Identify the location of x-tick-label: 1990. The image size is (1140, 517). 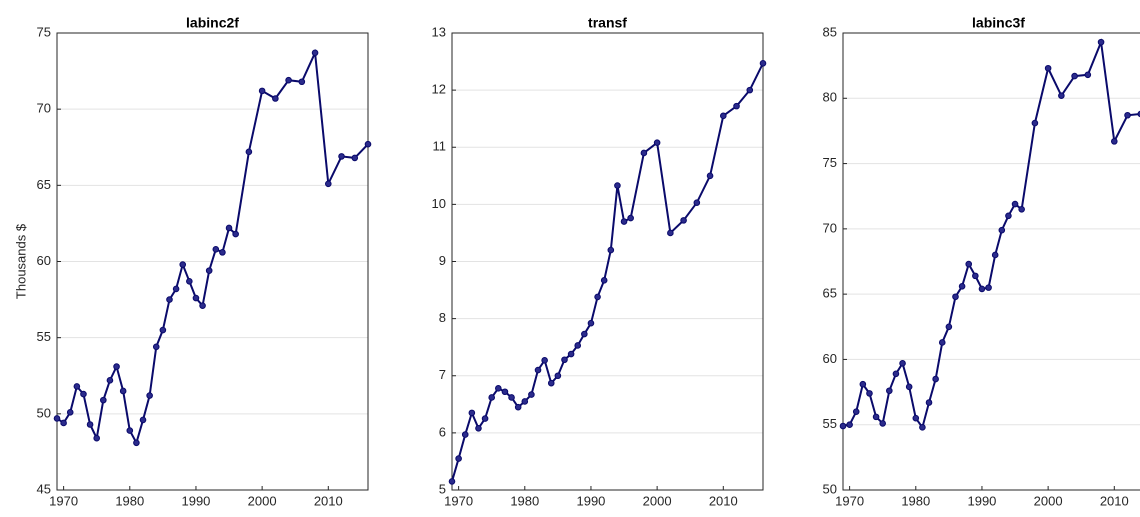
(195, 500).